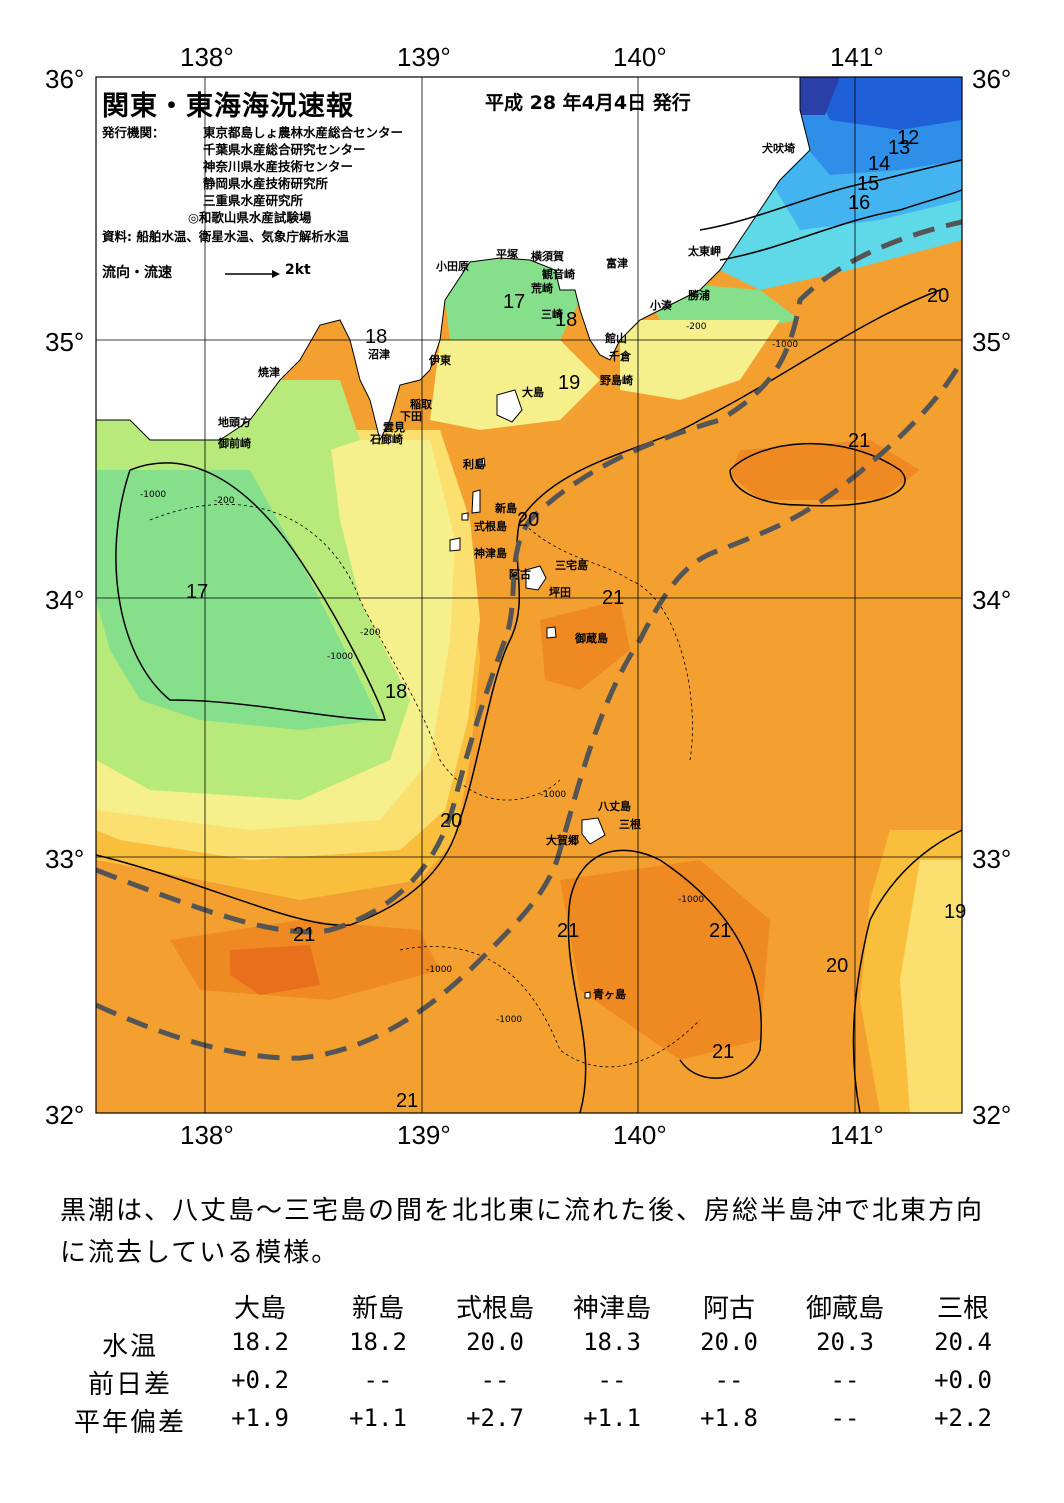 Image resolution: width=1064 pixels, height=1503 pixels. Describe the element at coordinates (378, 1342) in the screenshot. I see `cell-temp-1: 18.2` at that location.